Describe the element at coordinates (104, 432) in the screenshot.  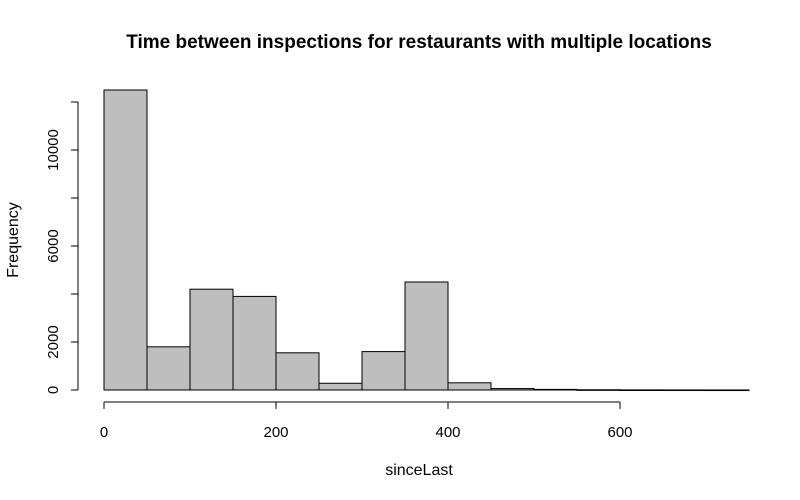
I see `x-tick-label: 0` at that location.